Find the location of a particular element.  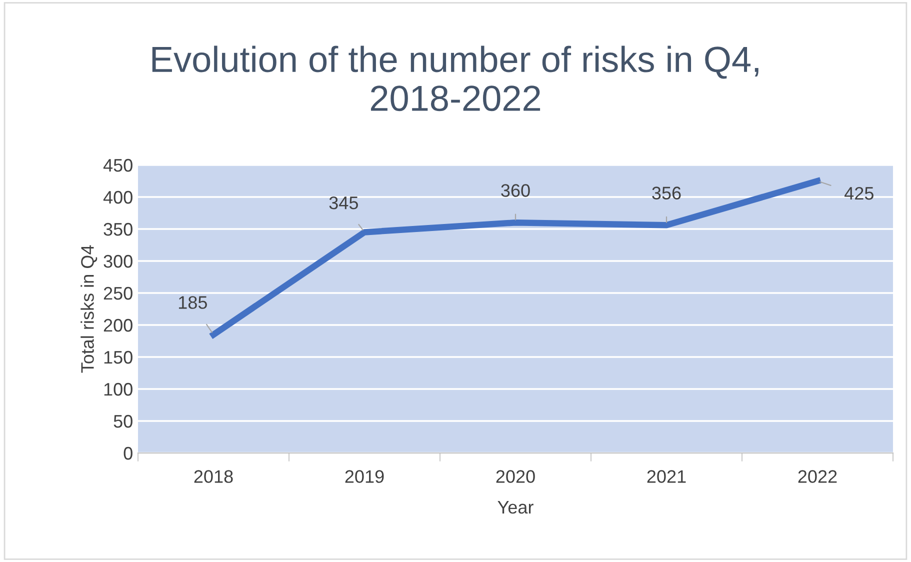

x-axis-title: Year is located at coordinates (516, 507).